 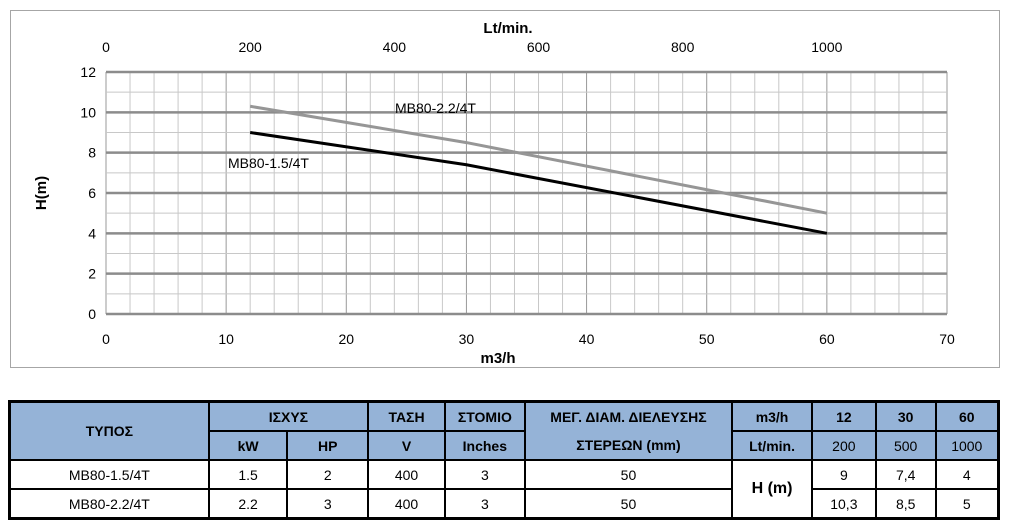 I want to click on y-tick-label: 0, so click(x=92, y=314).